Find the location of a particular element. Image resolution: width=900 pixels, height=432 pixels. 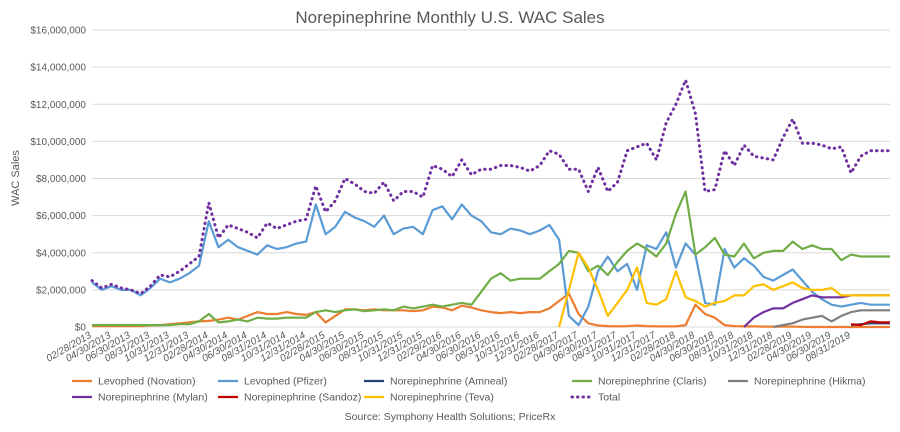

y-tick-label: $0 is located at coordinates (81, 328).